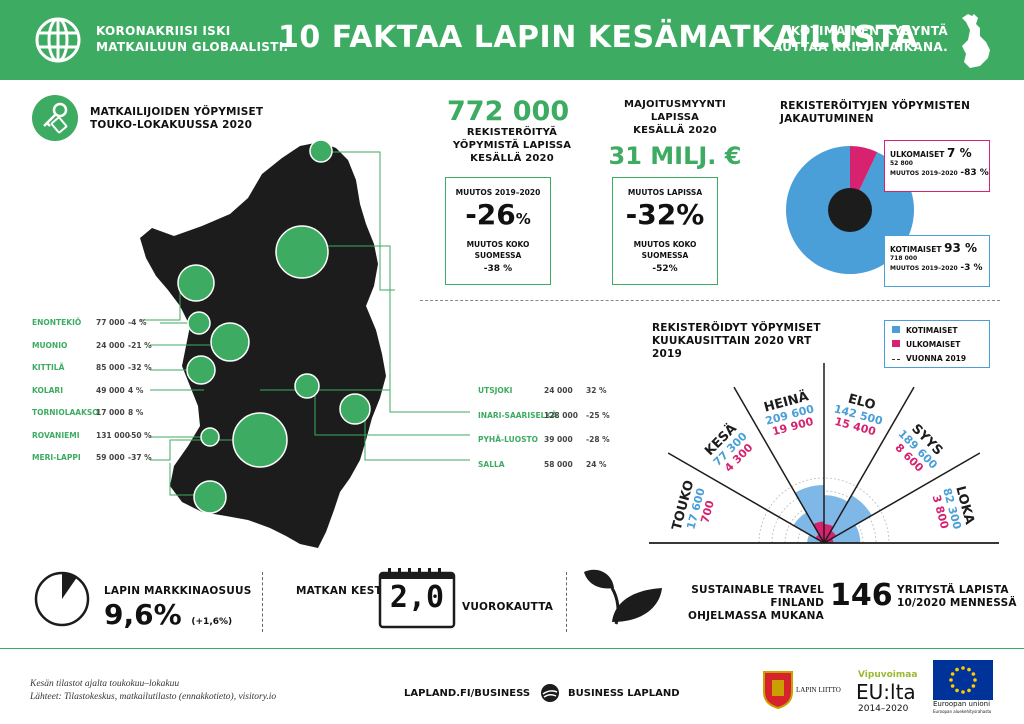  I want to click on stat2-box-sub: MUUTOS KOKO SUOMESSA -52%, so click(665, 257).